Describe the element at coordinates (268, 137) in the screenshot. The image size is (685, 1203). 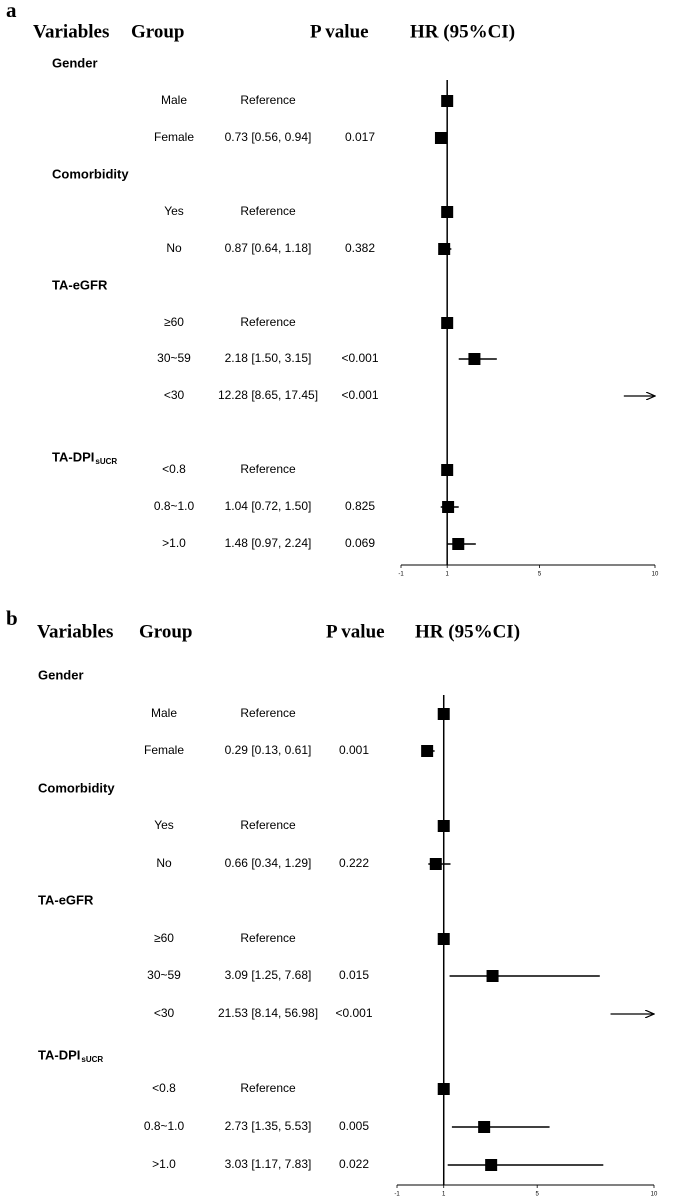
I see `estimate: 0.73 [0.56, 0.94]` at that location.